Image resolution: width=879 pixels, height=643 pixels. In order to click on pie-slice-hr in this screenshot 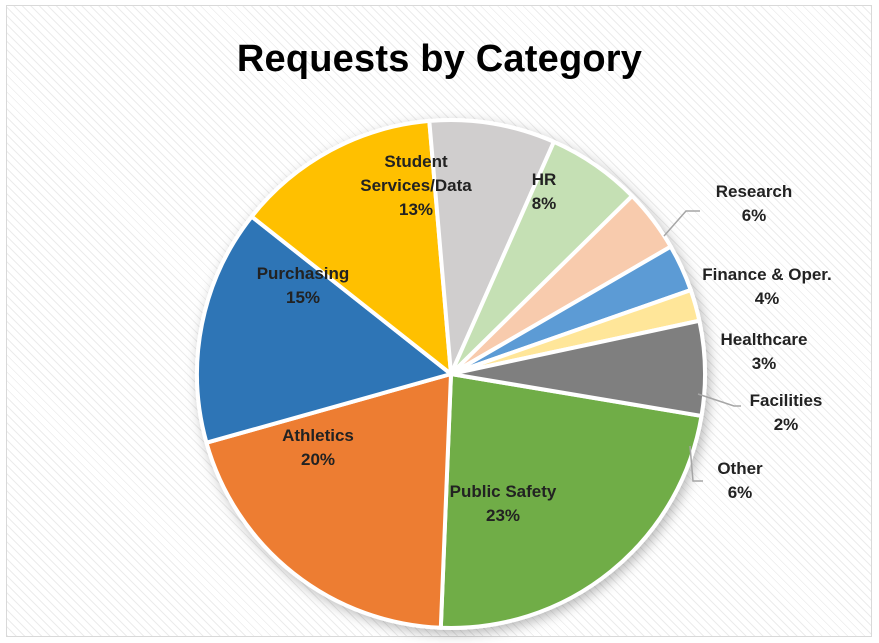, I will do `click(491, 247)`.